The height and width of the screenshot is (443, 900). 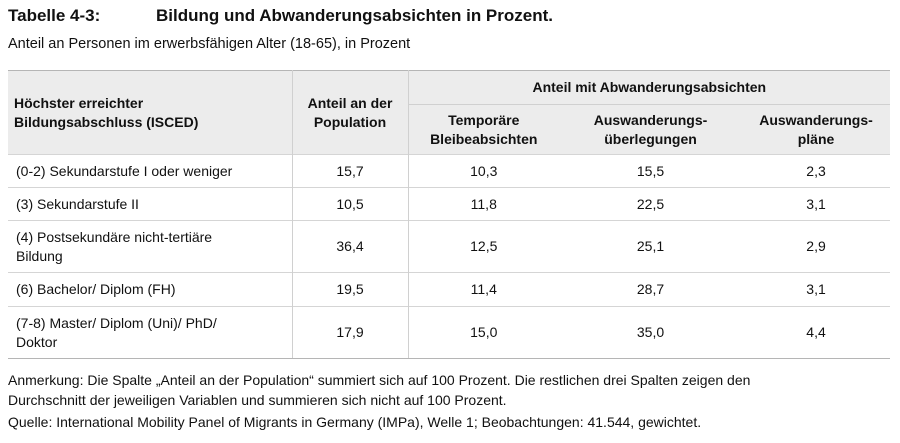 What do you see at coordinates (650, 289) in the screenshot?
I see `cell-considering: 28,7` at bounding box center [650, 289].